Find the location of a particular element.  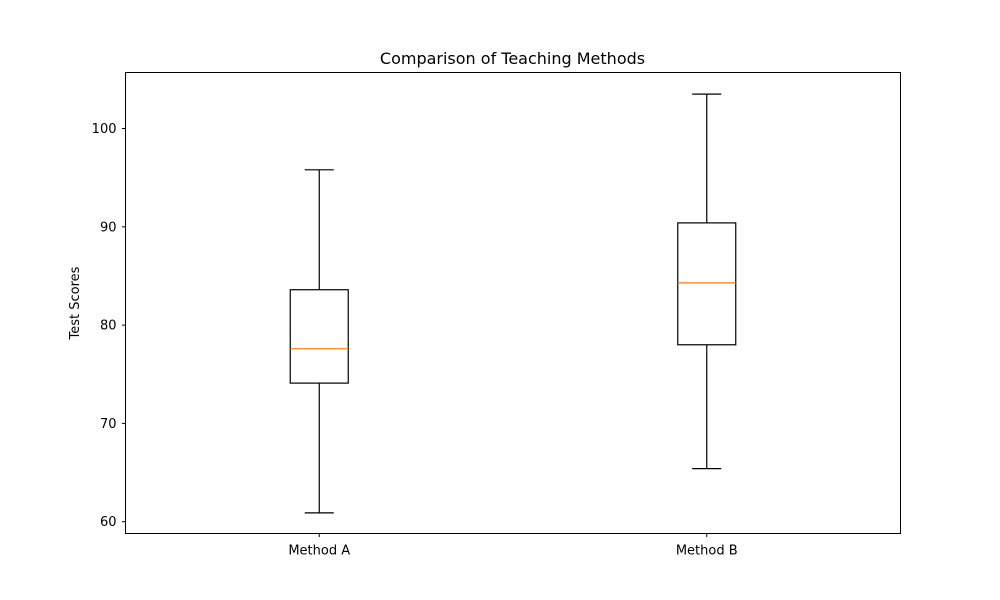

y-axis-label: Test Scores is located at coordinates (75, 303).